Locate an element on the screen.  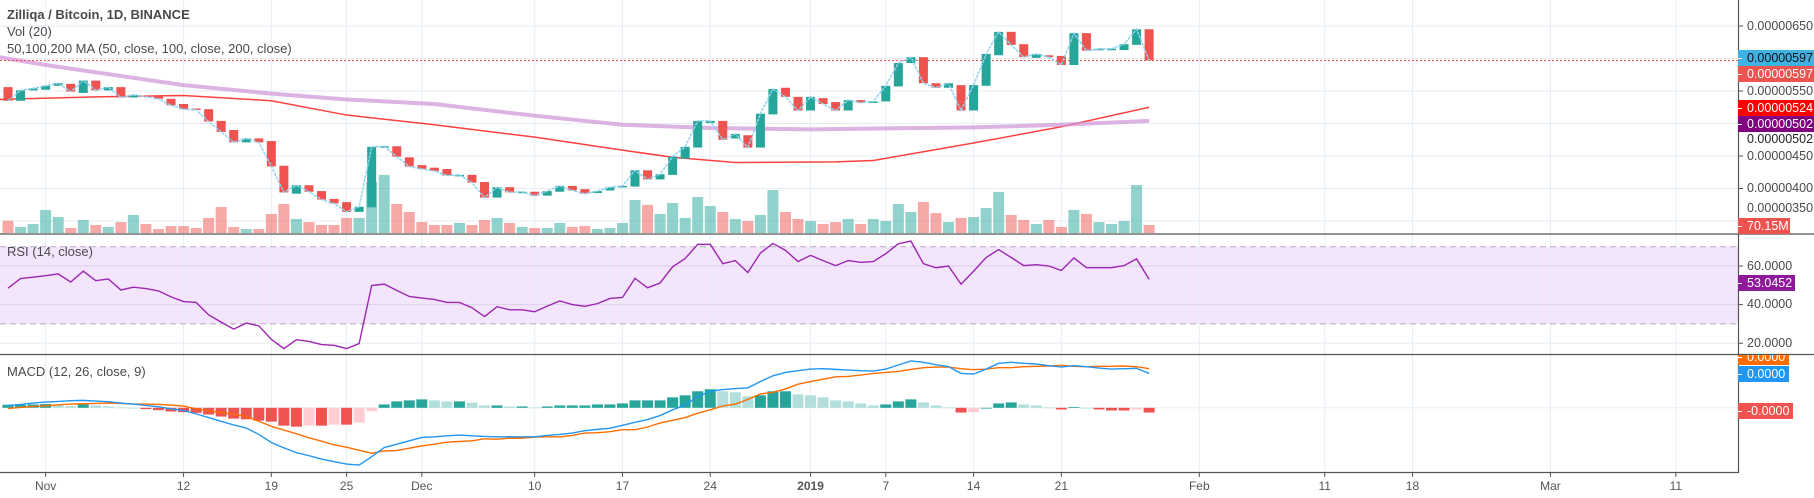
time-axis-label: 11 is located at coordinates (1676, 486).